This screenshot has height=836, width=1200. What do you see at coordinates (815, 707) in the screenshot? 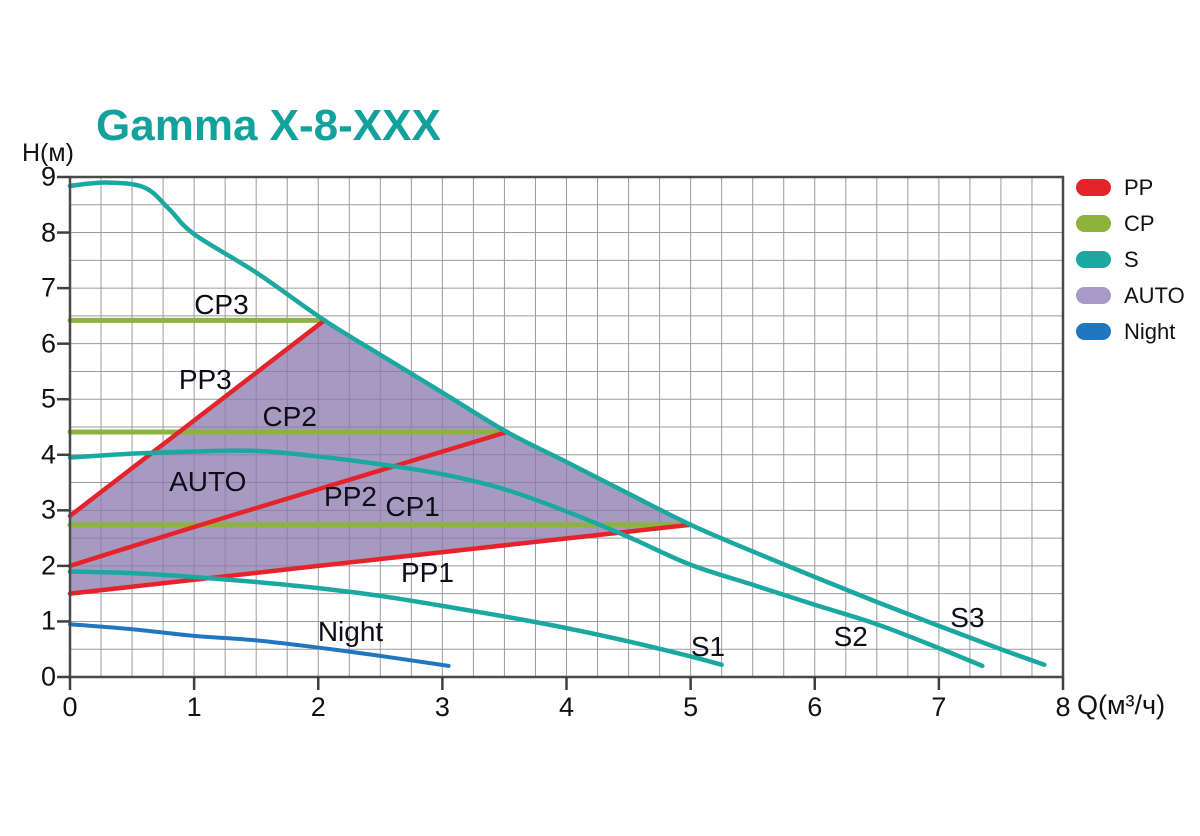
I see `x-tick-label: 6` at bounding box center [815, 707].